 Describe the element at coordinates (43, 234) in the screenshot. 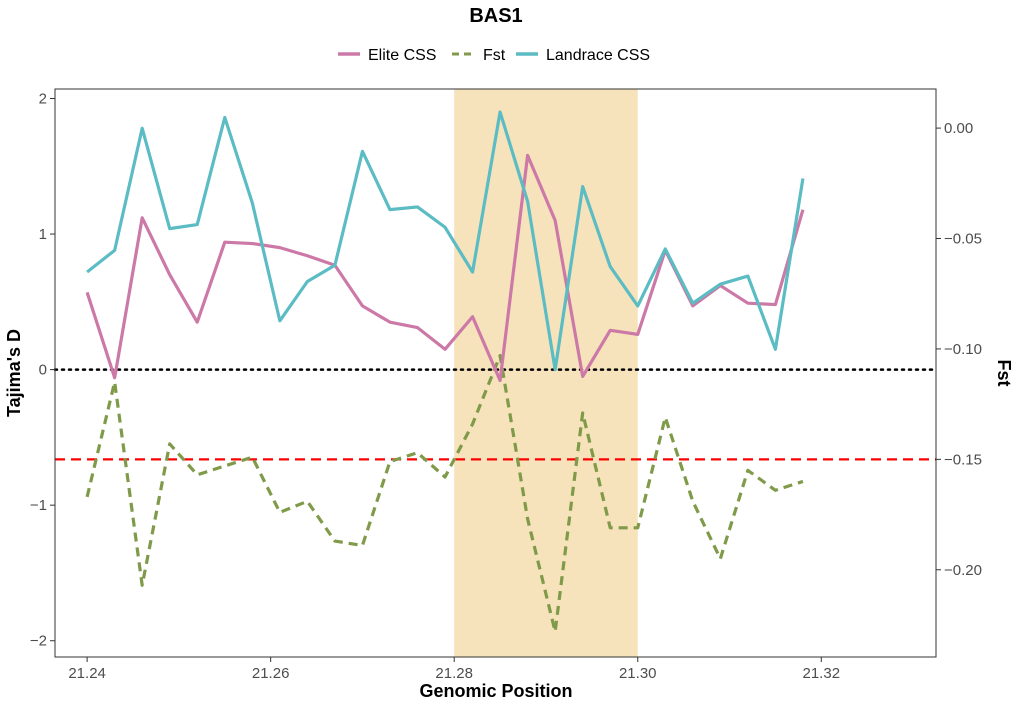

I see `y-tick-label: 1` at that location.